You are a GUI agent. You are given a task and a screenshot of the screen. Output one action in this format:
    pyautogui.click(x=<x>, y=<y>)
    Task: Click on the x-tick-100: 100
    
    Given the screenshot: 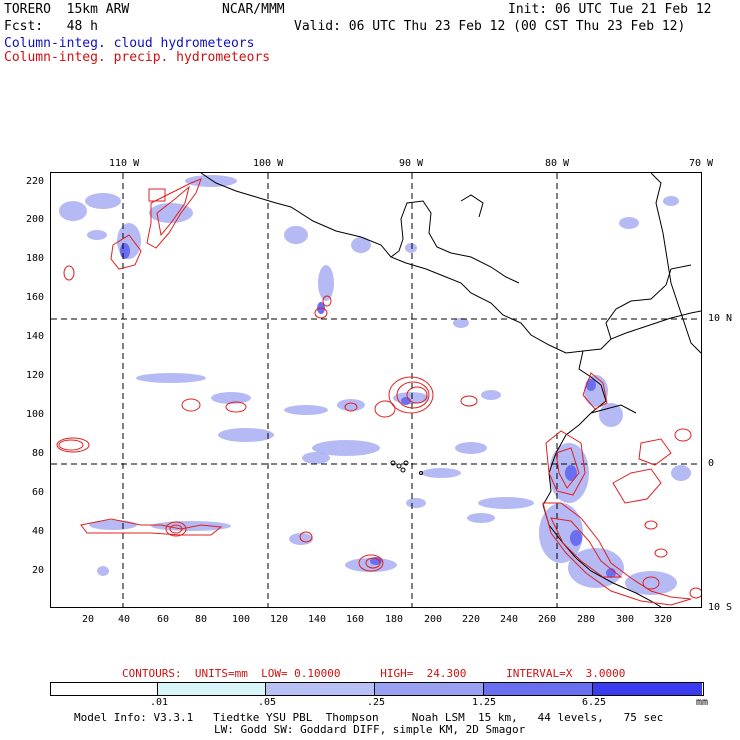 What is the action you would take?
    pyautogui.click(x=241, y=619)
    